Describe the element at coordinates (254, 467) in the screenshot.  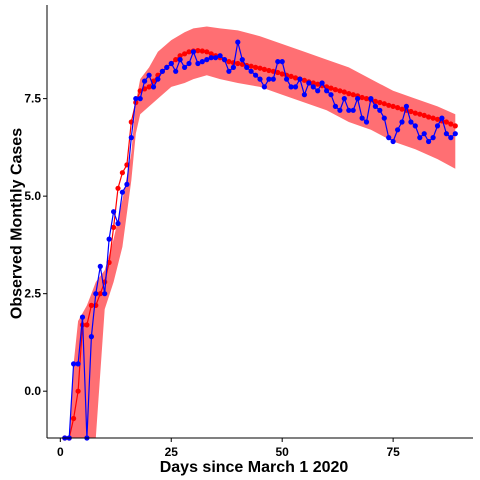
I see `x-axis-title: Days since March 1 2020` at that location.